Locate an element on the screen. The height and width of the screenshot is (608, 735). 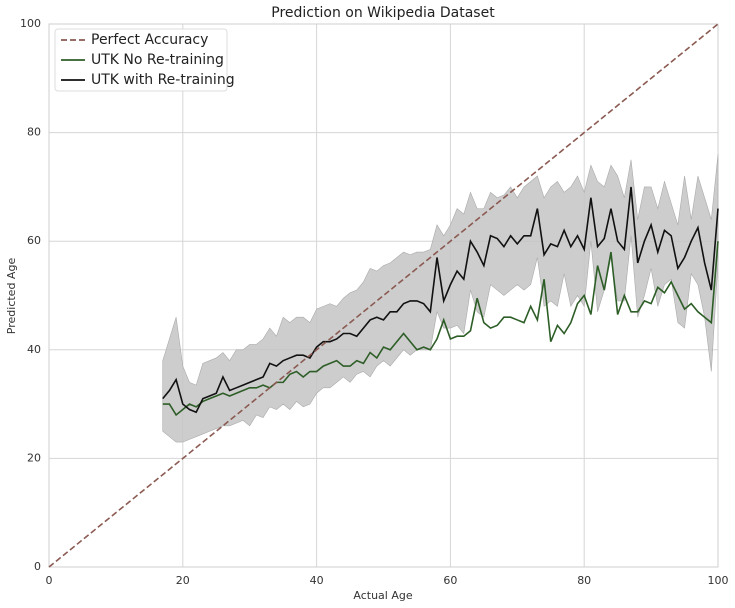
x-axis-label: Actual Age is located at coordinates (382, 595).